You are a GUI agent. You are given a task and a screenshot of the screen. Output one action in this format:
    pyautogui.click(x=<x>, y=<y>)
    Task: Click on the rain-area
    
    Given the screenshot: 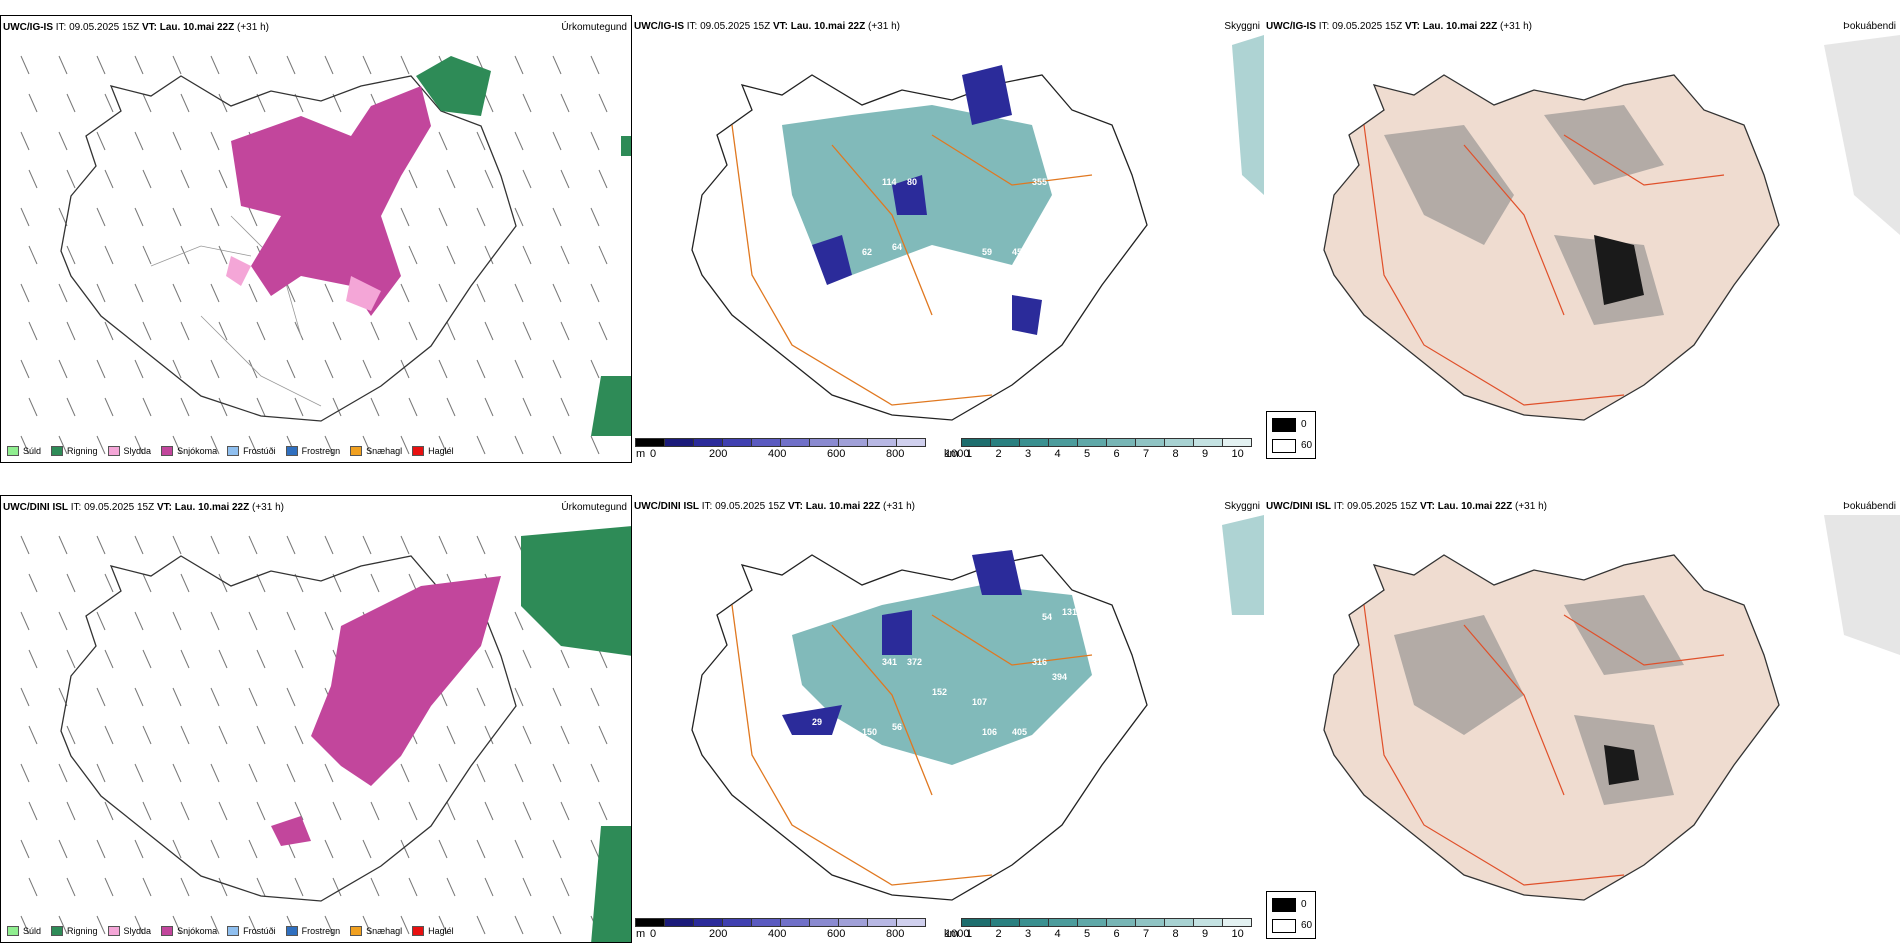 What is the action you would take?
    pyautogui.click(x=453, y=86)
    